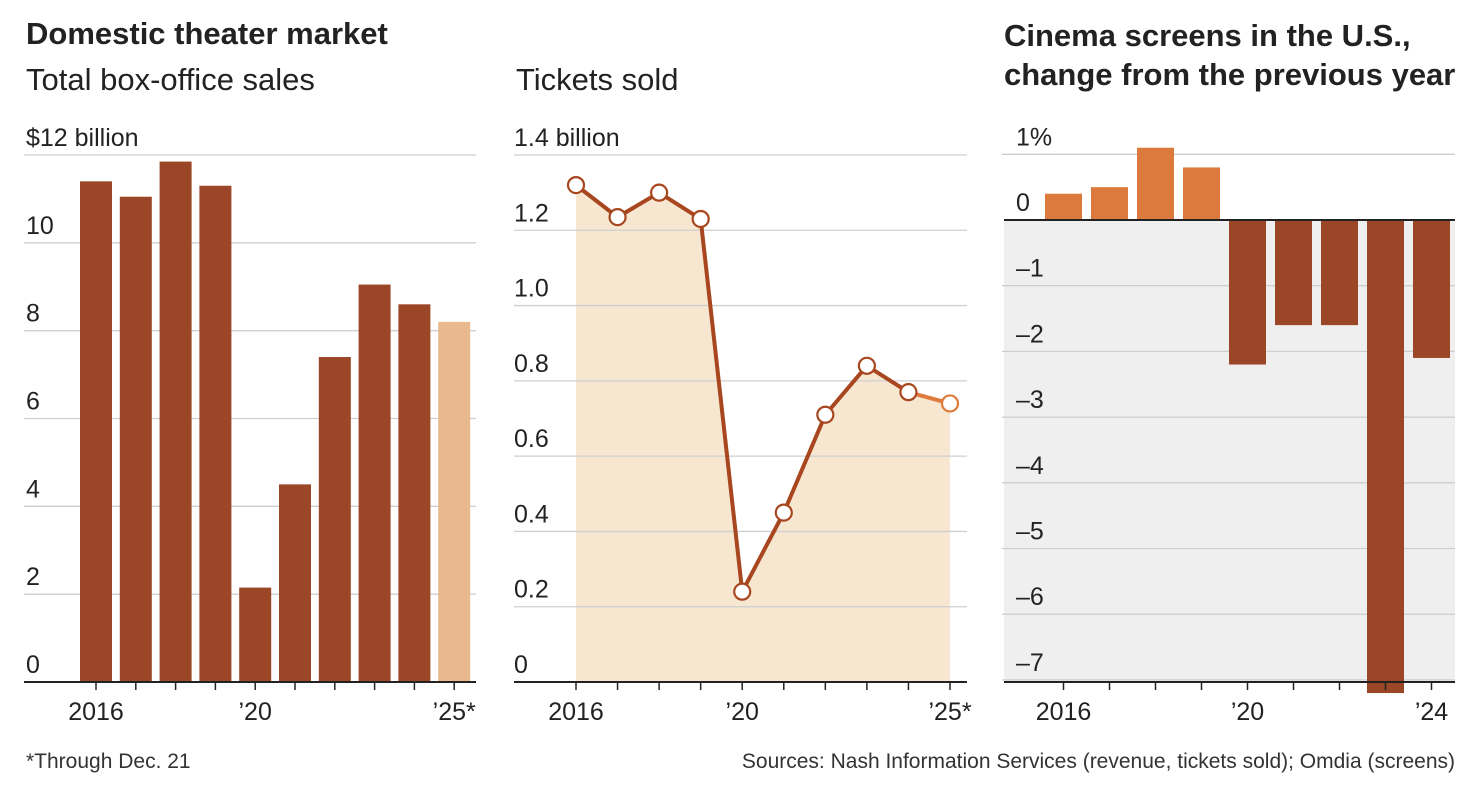 The image size is (1467, 798). Describe the element at coordinates (33, 577) in the screenshot. I see `y-tick-label: 2` at that location.